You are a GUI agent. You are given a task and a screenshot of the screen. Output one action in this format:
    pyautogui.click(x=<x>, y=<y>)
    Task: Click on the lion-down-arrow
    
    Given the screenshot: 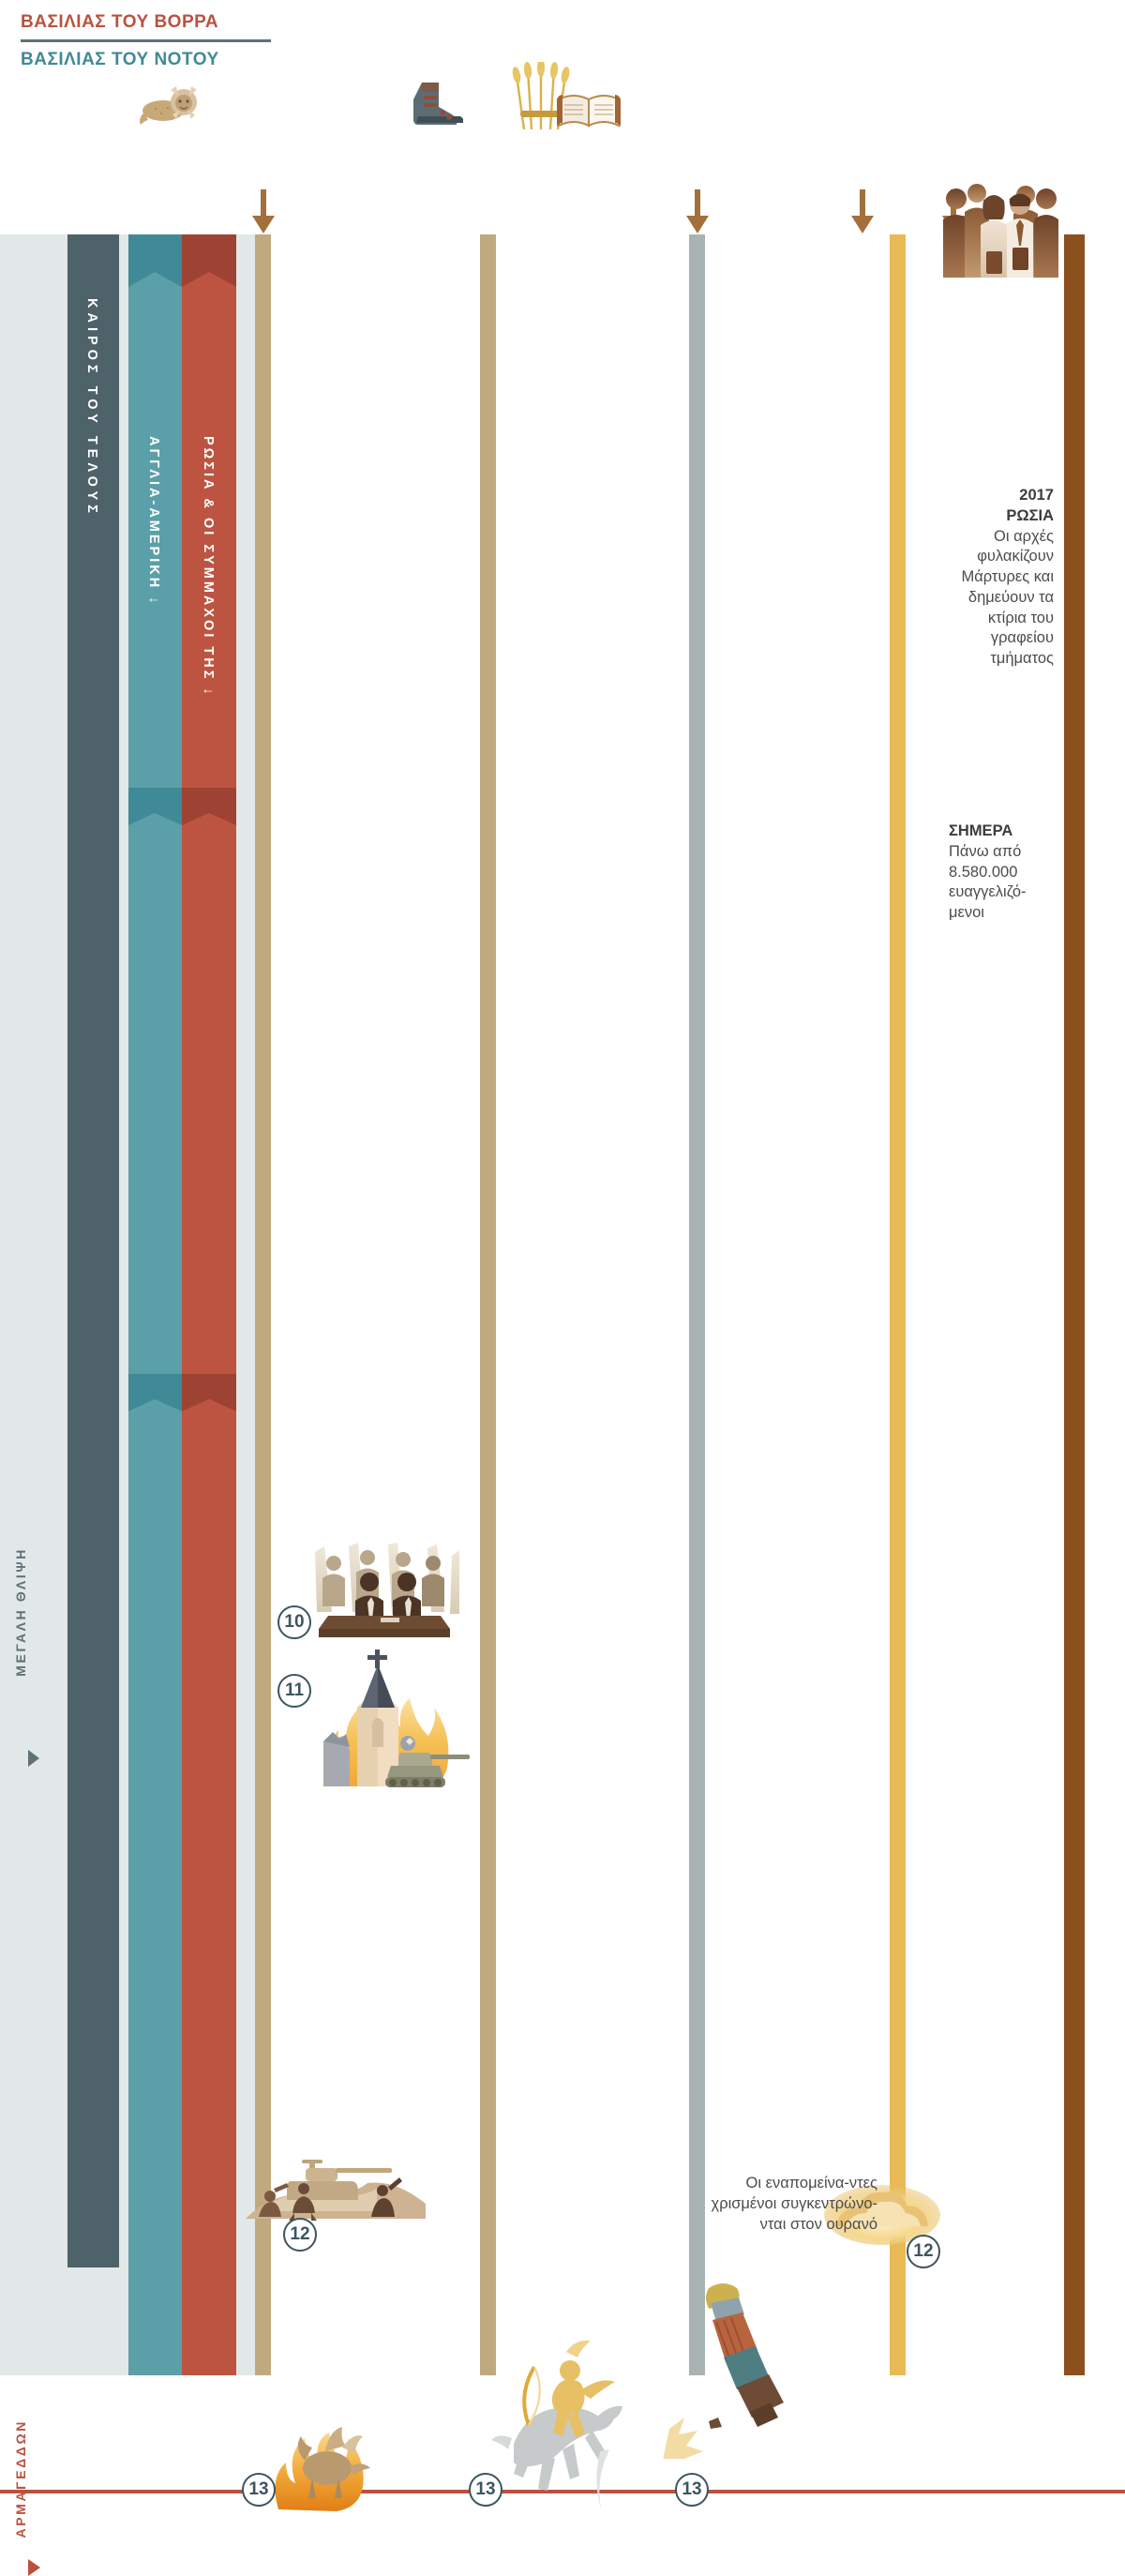 What is the action you would take?
    pyautogui.click(x=263, y=211)
    